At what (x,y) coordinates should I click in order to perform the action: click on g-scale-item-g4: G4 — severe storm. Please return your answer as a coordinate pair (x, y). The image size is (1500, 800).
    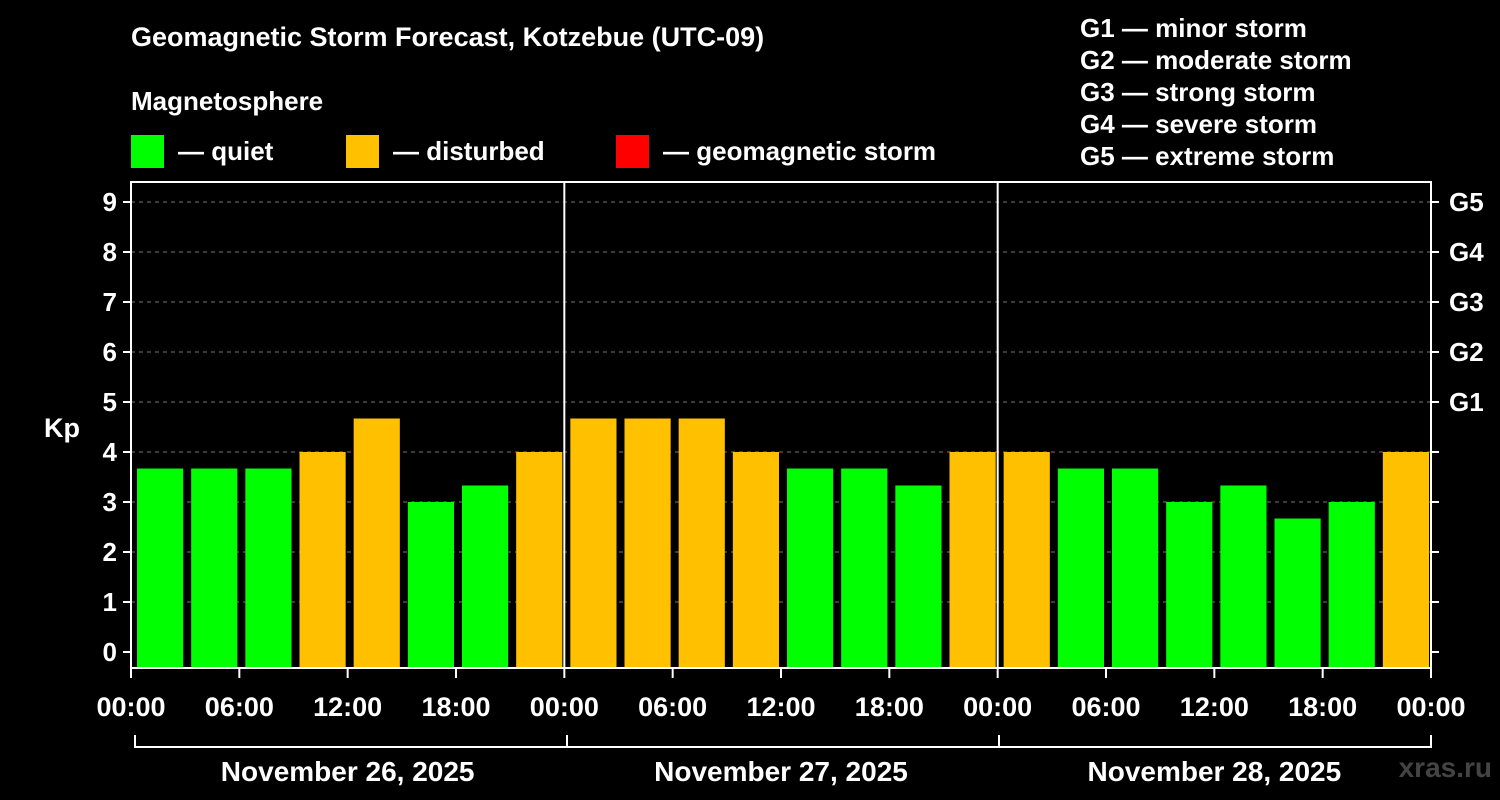
    Looking at the image, I should click on (1199, 124).